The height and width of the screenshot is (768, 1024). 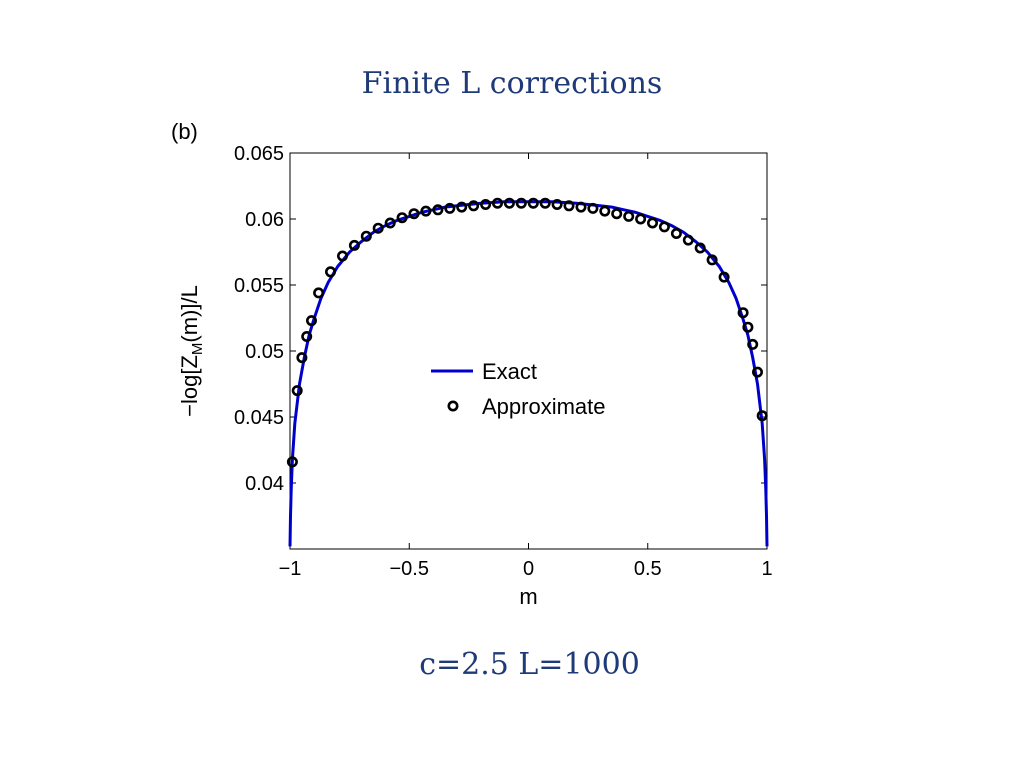 I want to click on y-axis-title-part-2: (m)]/L, so click(x=189, y=313).